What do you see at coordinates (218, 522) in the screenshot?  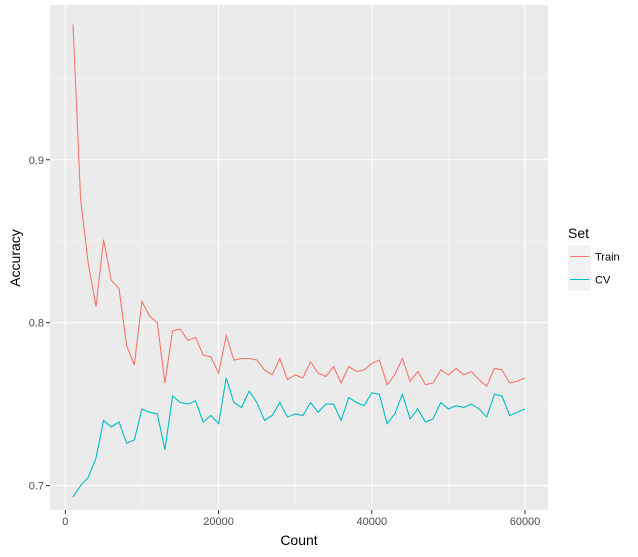 I see `x-tick-label: 20000` at bounding box center [218, 522].